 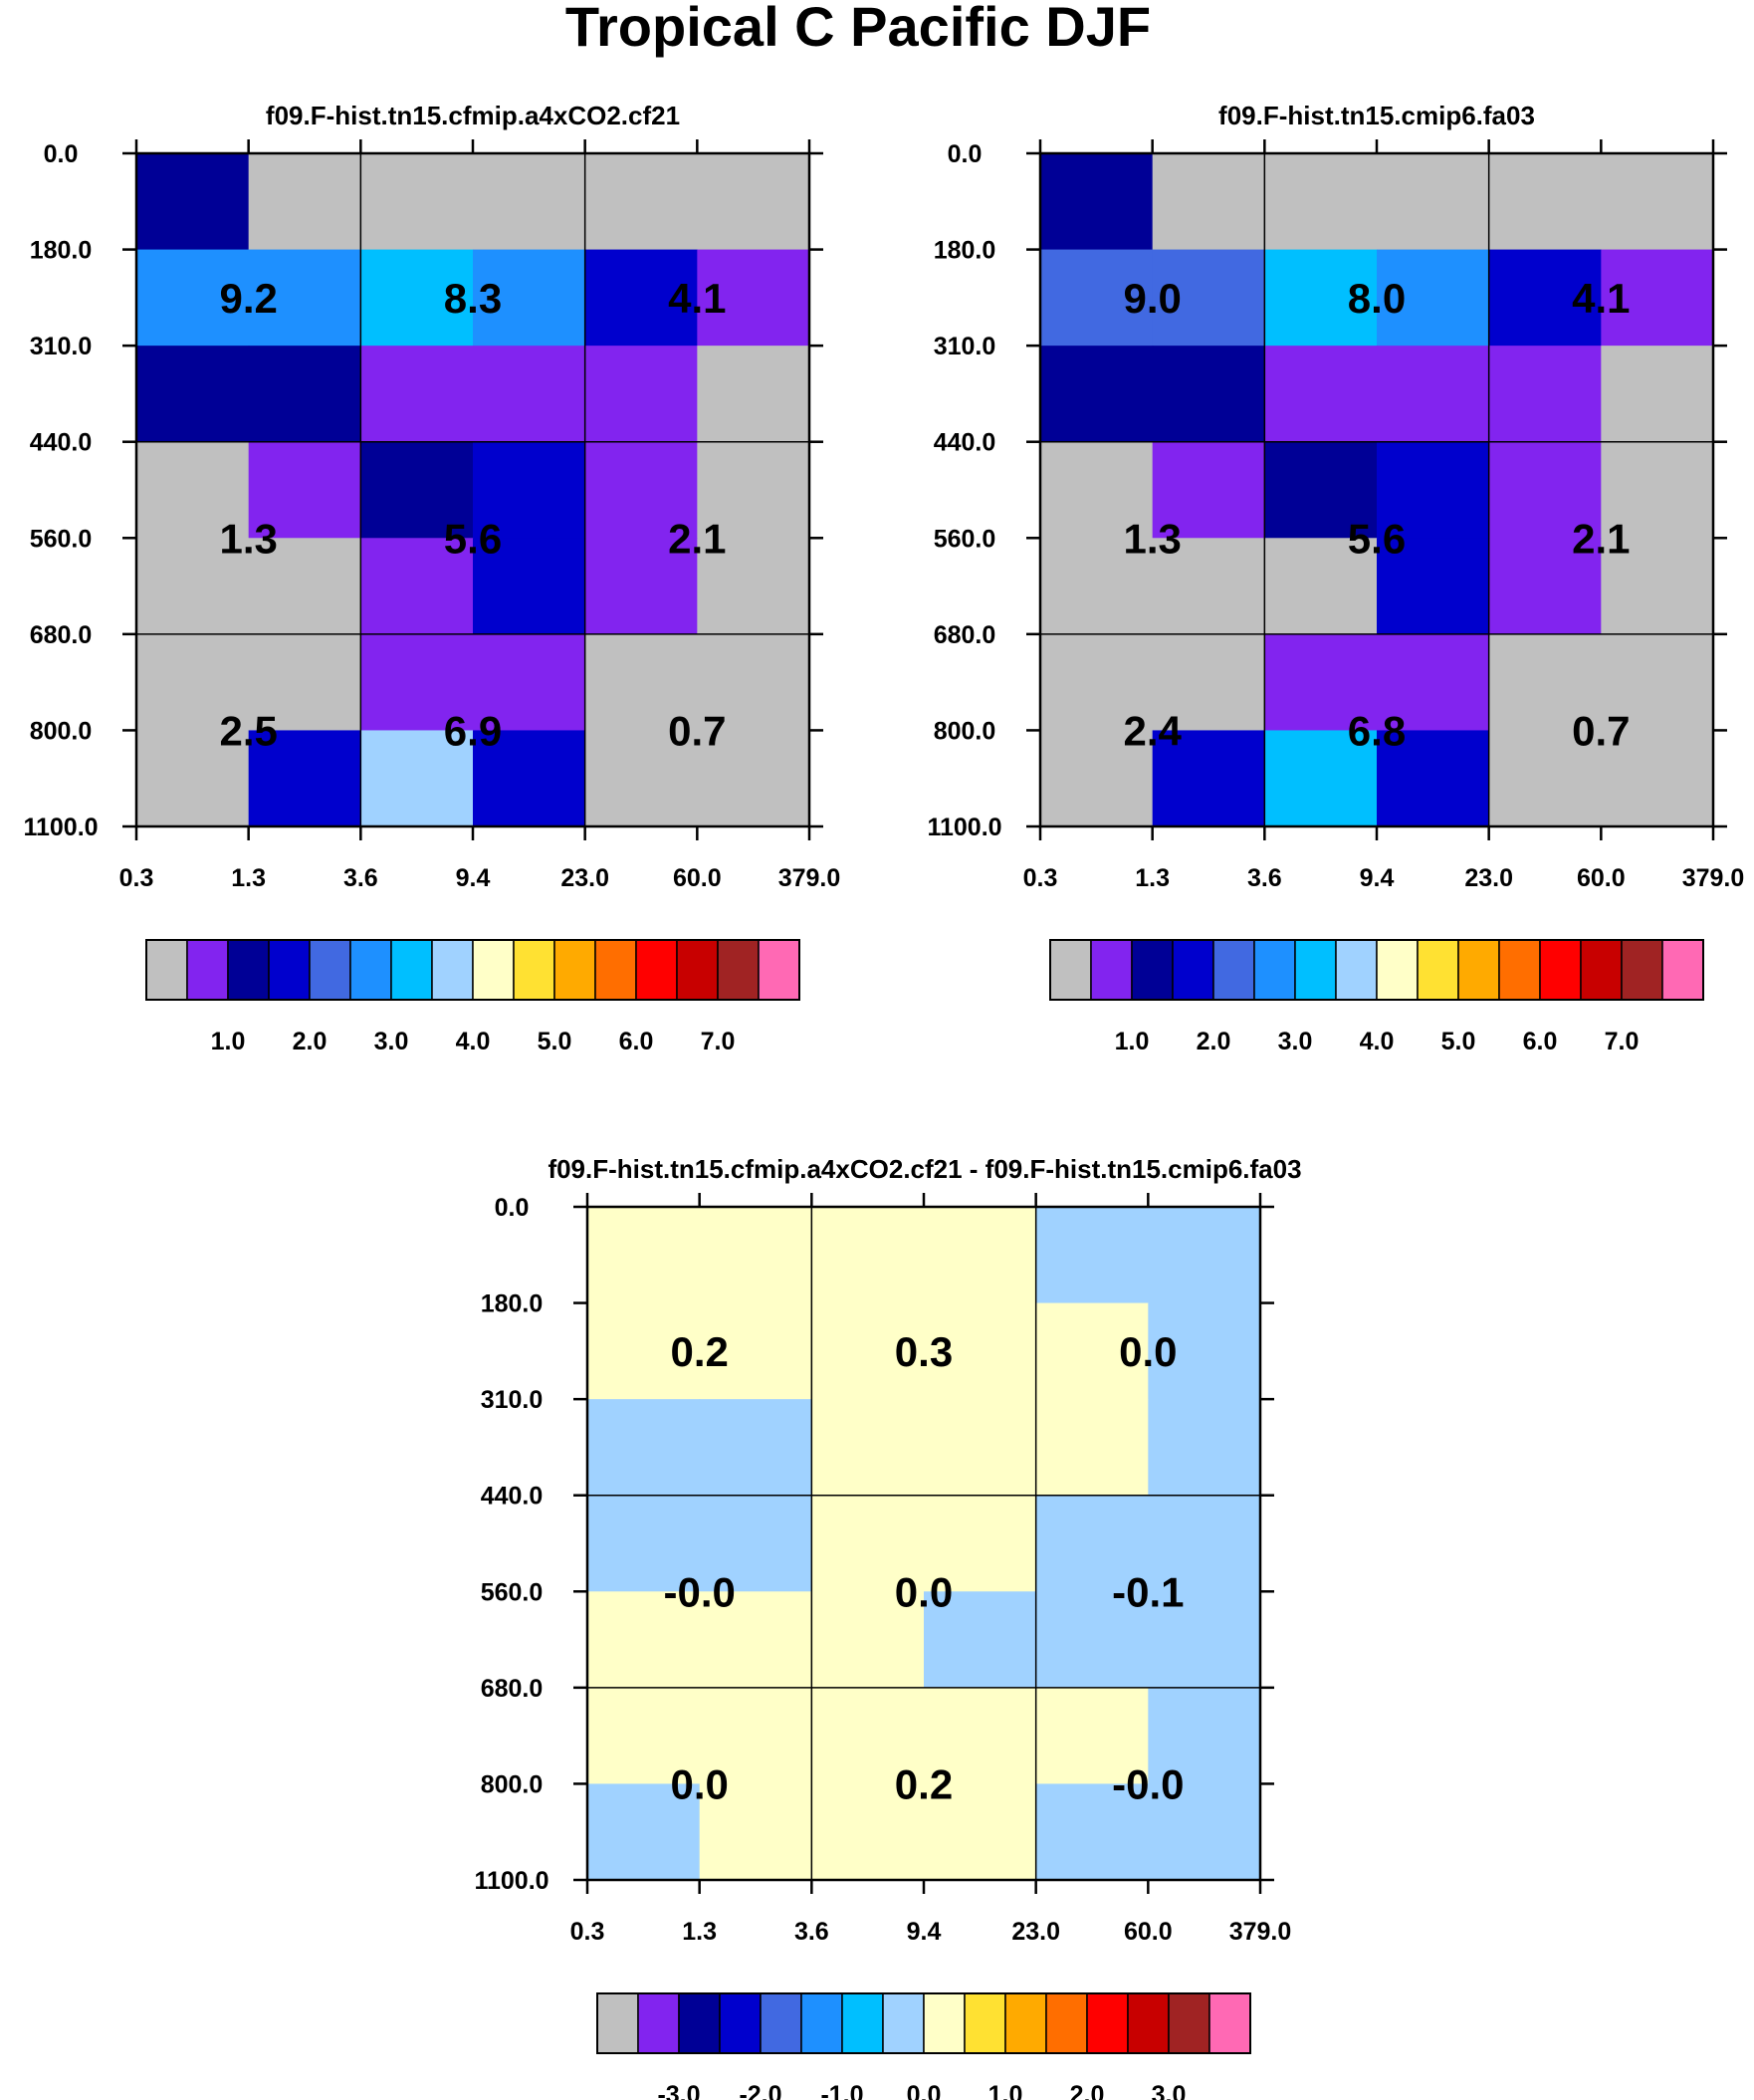 What do you see at coordinates (60, 827) in the screenshot?
I see `y-tick-label: 1100.0` at bounding box center [60, 827].